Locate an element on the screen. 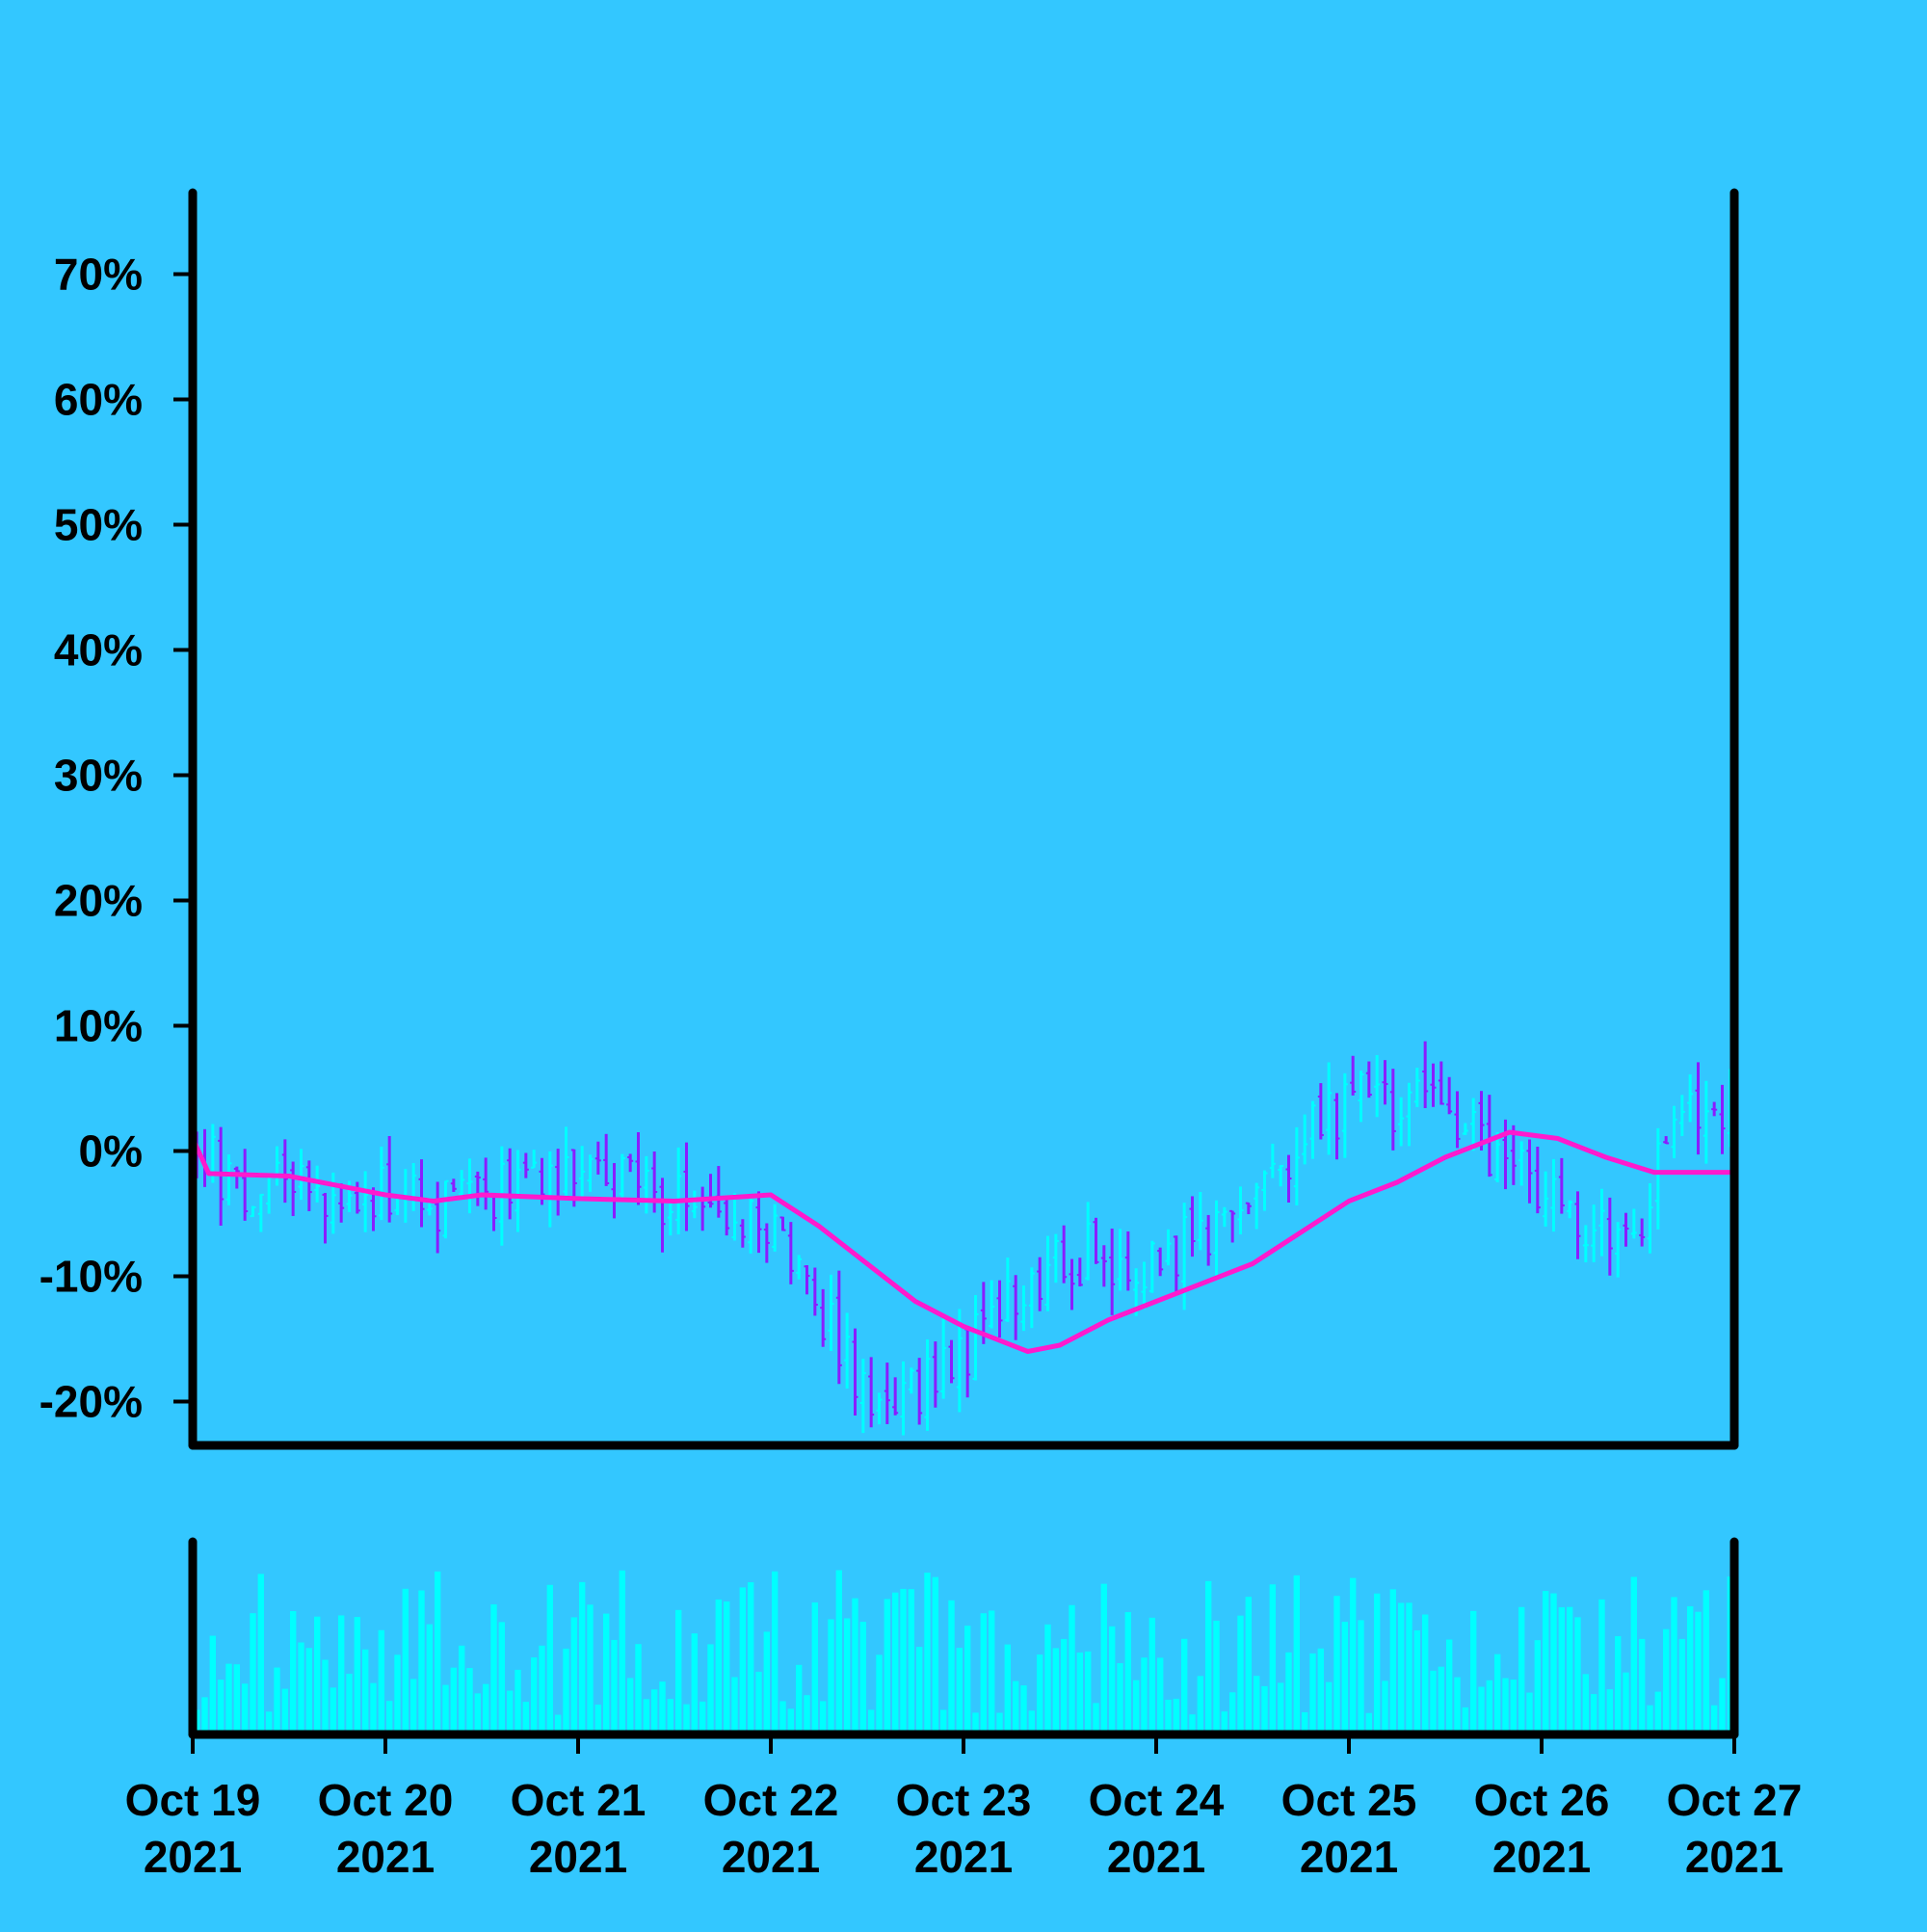 Image resolution: width=1927 pixels, height=1932 pixels. x-tick-label-year: 2021 is located at coordinates (1349, 1857).